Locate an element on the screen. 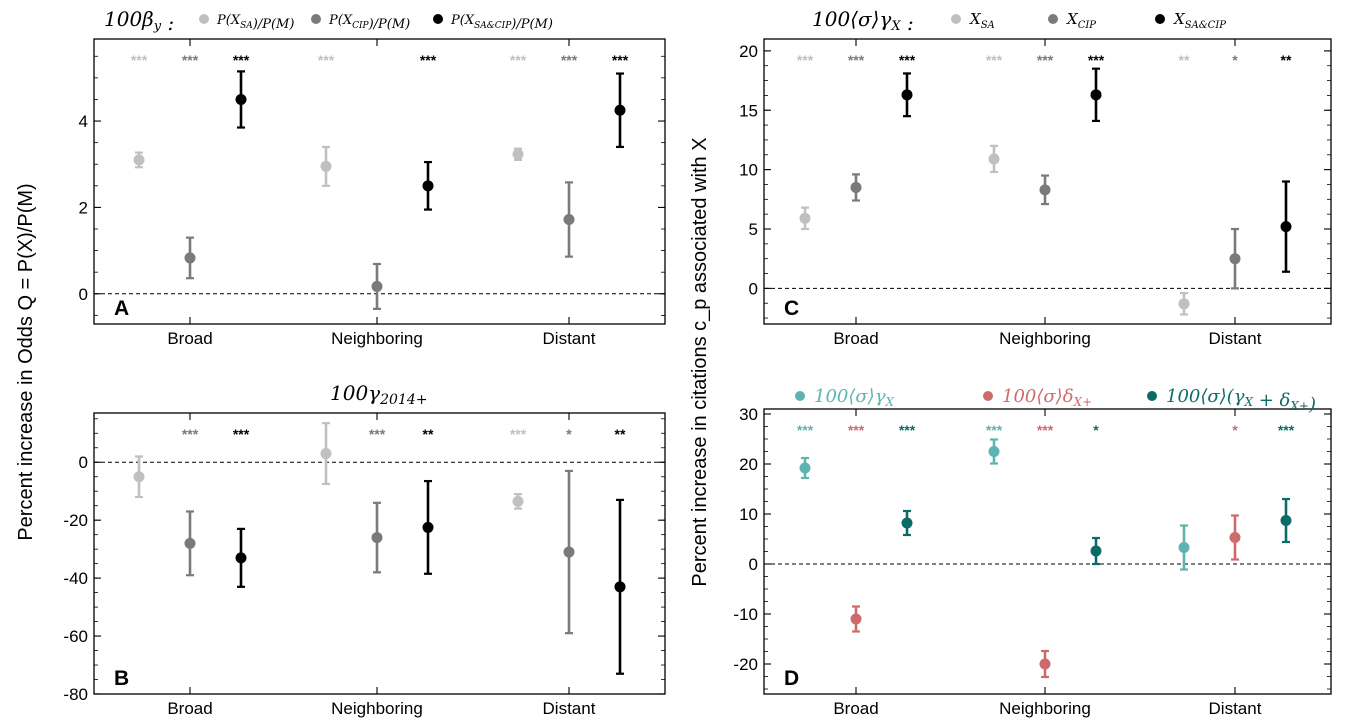 Image resolution: width=1351 pixels, height=724 pixels. y-axis-label-left: Percent increase in Odds Q = P(X)/P(M) is located at coordinates (26, 361).